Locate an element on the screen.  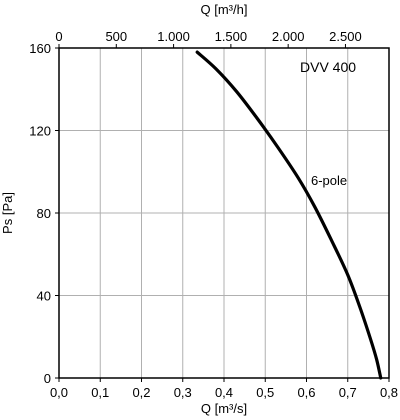
x2-tick-label: 0 is located at coordinates (58, 36).